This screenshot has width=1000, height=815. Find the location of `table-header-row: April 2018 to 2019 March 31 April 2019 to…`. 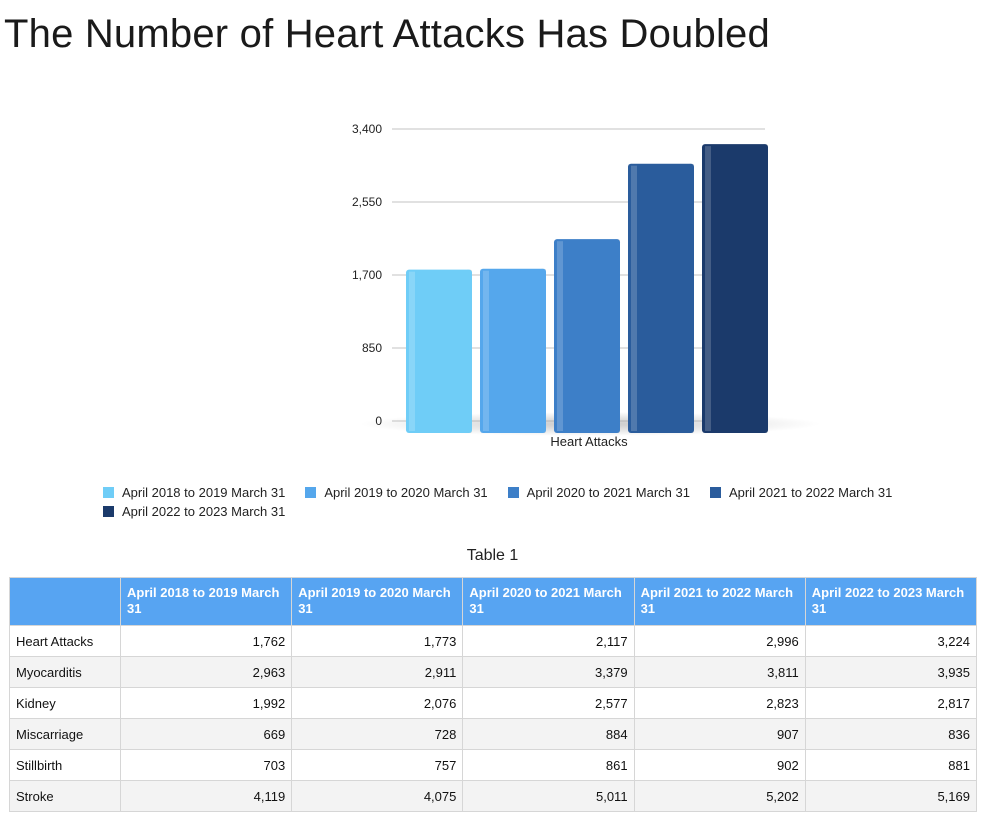

table-header-row: April 2018 to 2019 March 31 April 2019 to… is located at coordinates (493, 601).